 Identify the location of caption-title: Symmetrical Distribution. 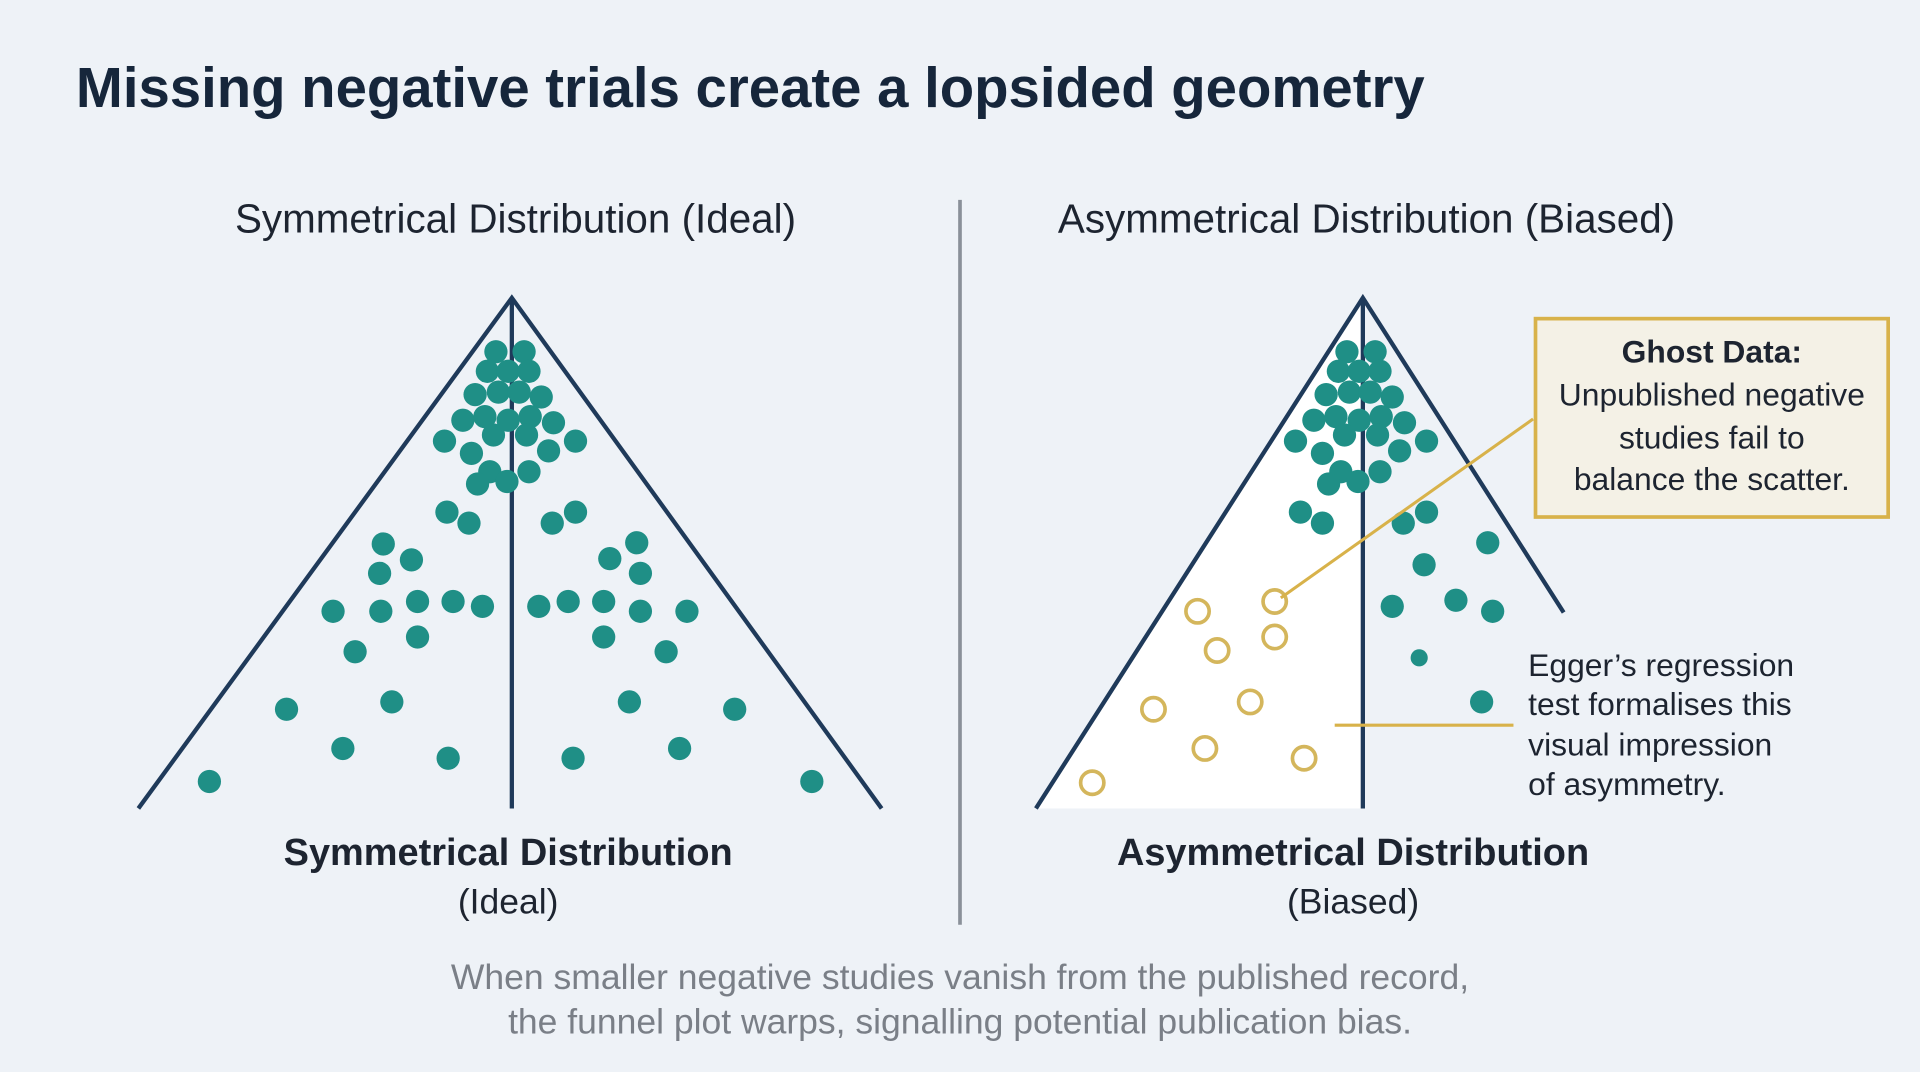
(508, 853).